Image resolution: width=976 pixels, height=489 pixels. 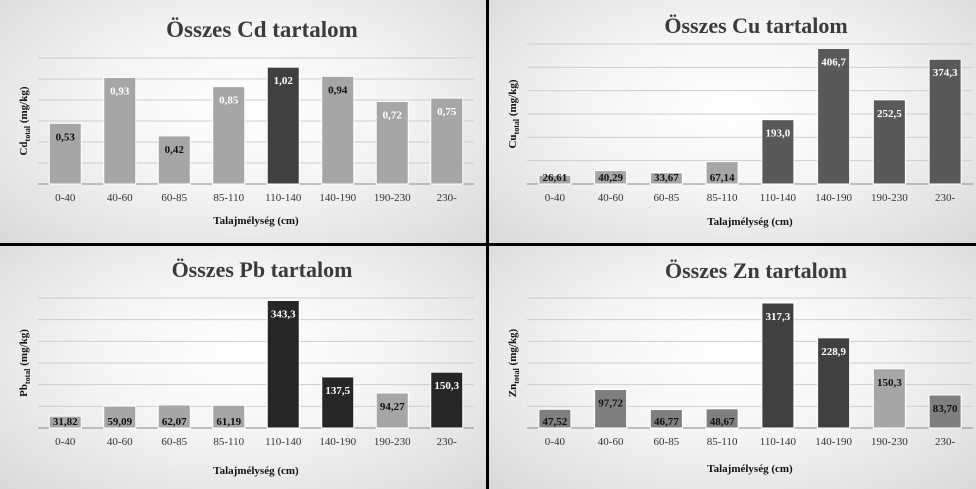 What do you see at coordinates (722, 178) in the screenshot?
I see `data-label: 67,14` at bounding box center [722, 178].